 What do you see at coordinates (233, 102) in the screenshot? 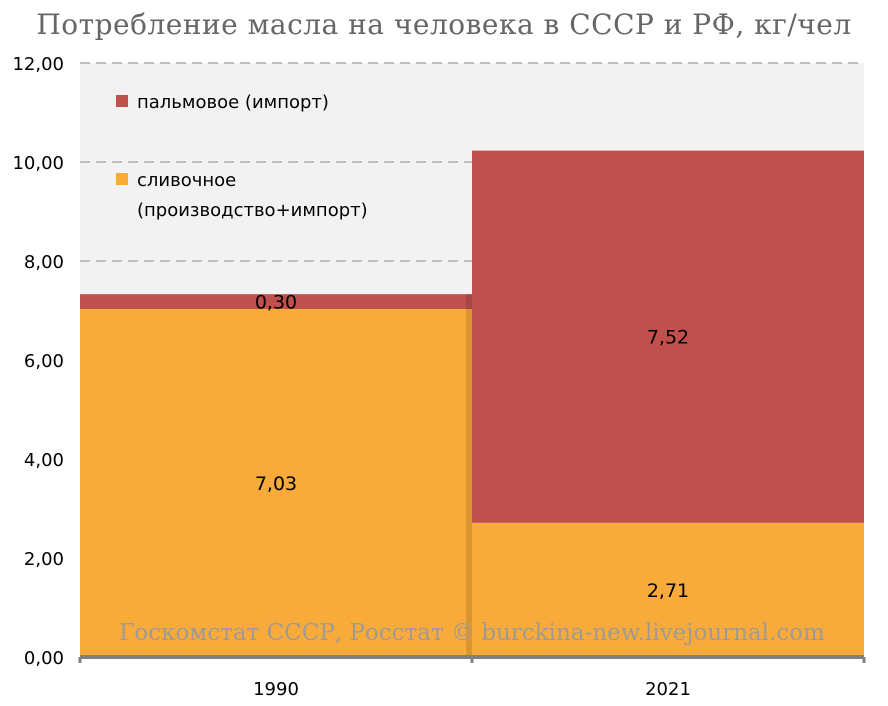
I see `legend-label: пальмовое (импорт)` at bounding box center [233, 102].